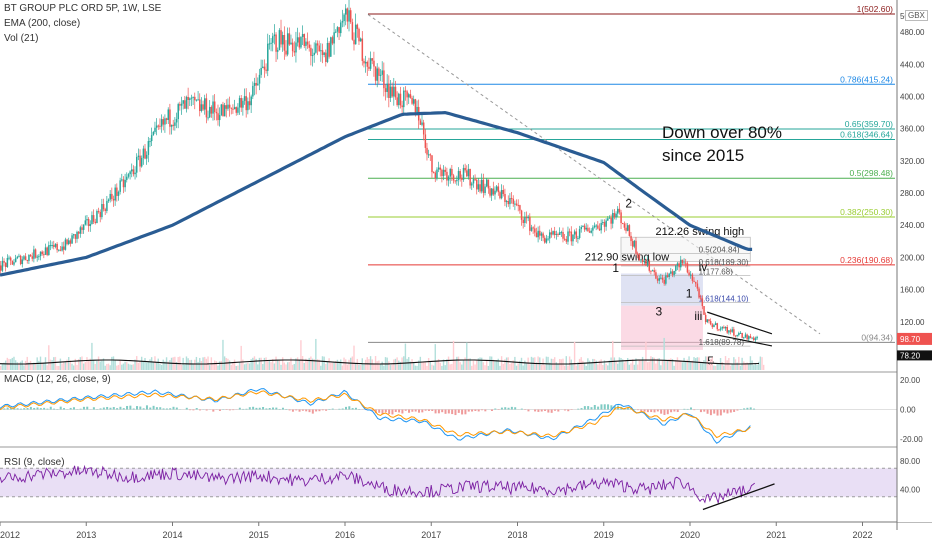 The image size is (932, 550). Describe the element at coordinates (916, 15) in the screenshot. I see `currency-badge: GBX` at that location.